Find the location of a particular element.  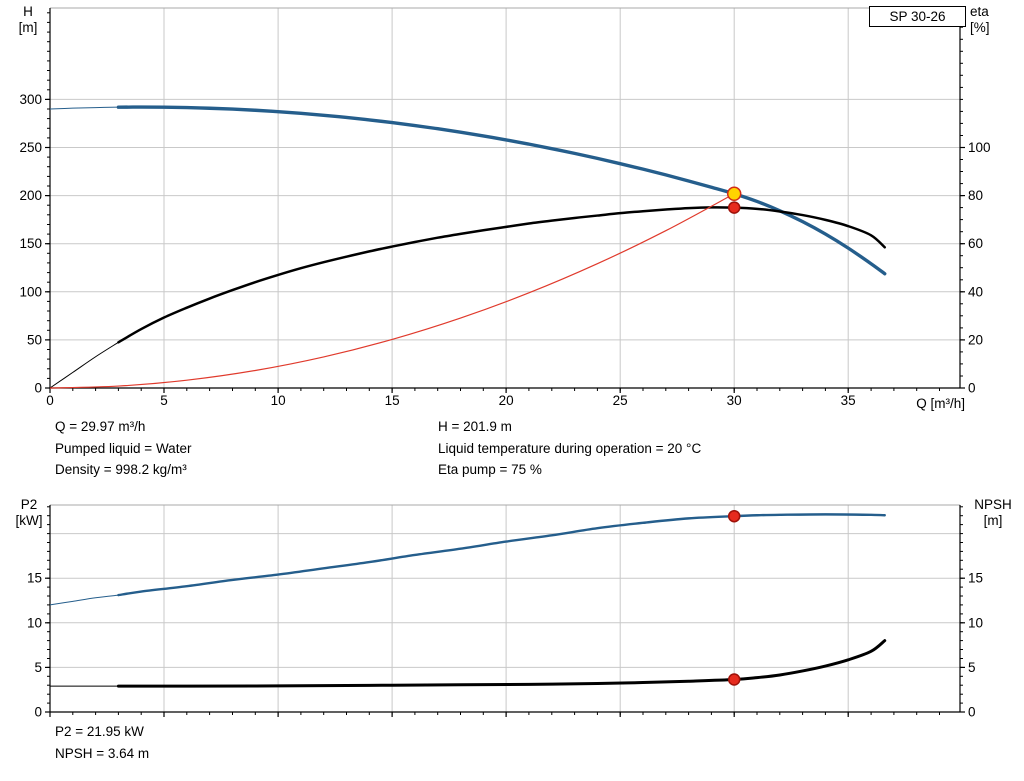

efficiency-curve-lead is located at coordinates (84, 365).